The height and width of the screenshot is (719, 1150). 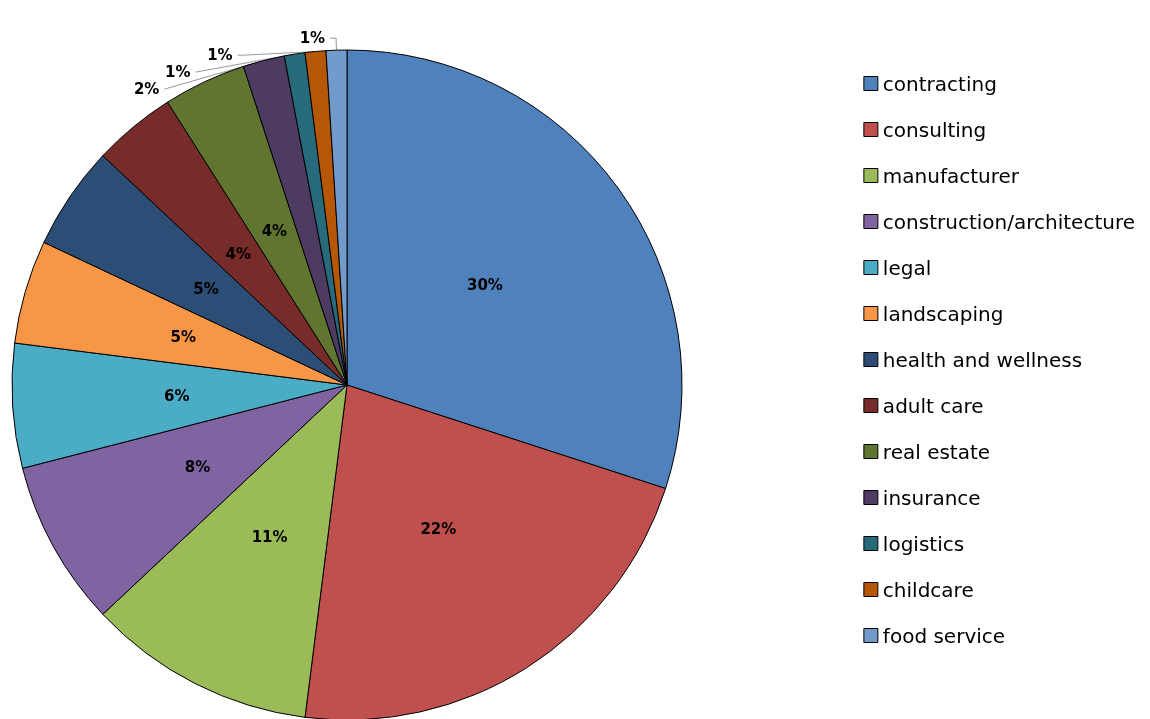 I want to click on data-label: 6%, so click(x=177, y=395).